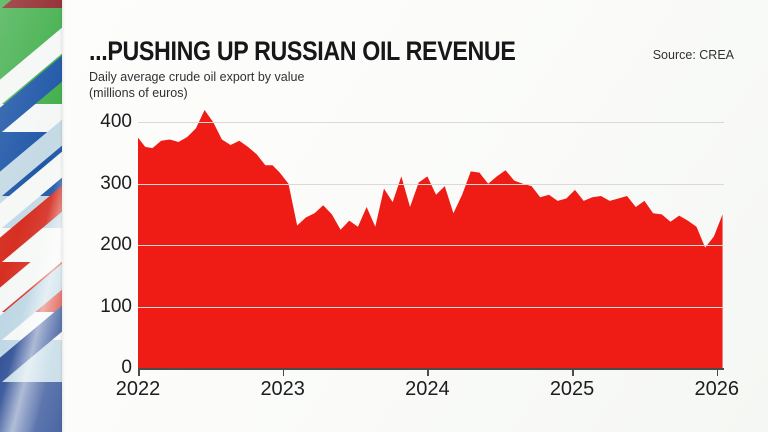 The image size is (768, 432). Describe the element at coordinates (63, 216) in the screenshot. I see `card-left-edge` at that location.